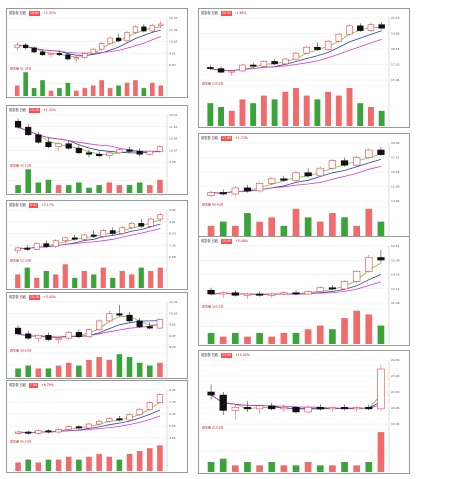 The height and width of the screenshot is (479, 450). I want to click on chart-svg: 16.51 15.38 14.25 13.12 11.99 成交量 150.2万, so click(300, 294).